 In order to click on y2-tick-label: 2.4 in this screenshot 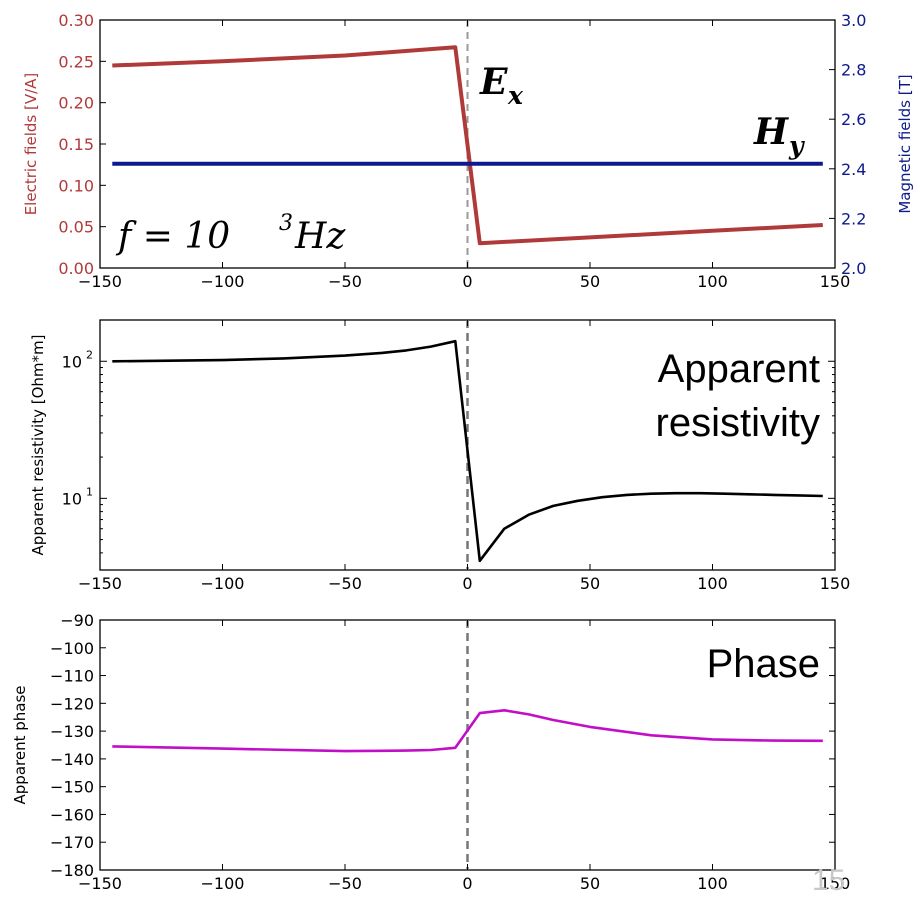, I will do `click(853, 169)`.